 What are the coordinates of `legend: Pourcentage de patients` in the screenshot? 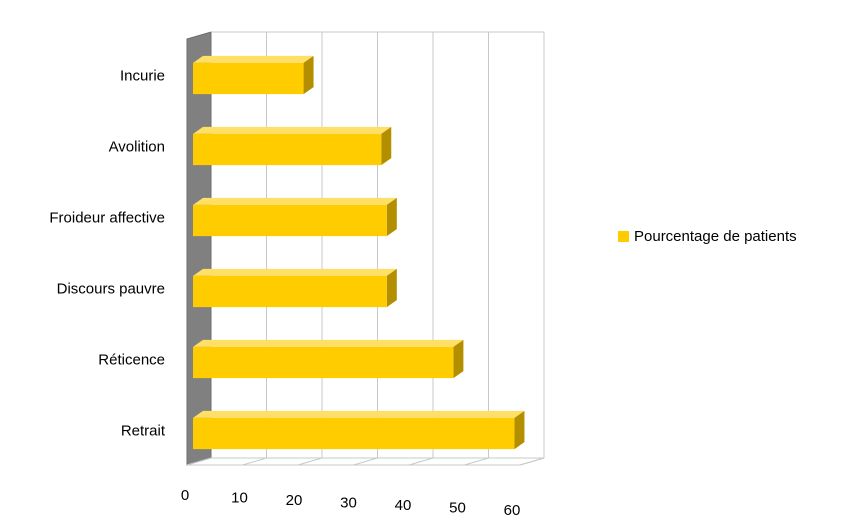 It's located at (707, 236).